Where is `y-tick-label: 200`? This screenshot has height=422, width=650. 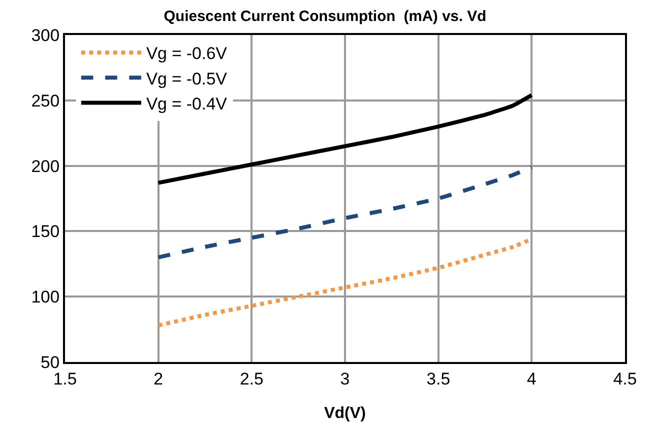 y-tick-label: 200 is located at coordinates (45, 166).